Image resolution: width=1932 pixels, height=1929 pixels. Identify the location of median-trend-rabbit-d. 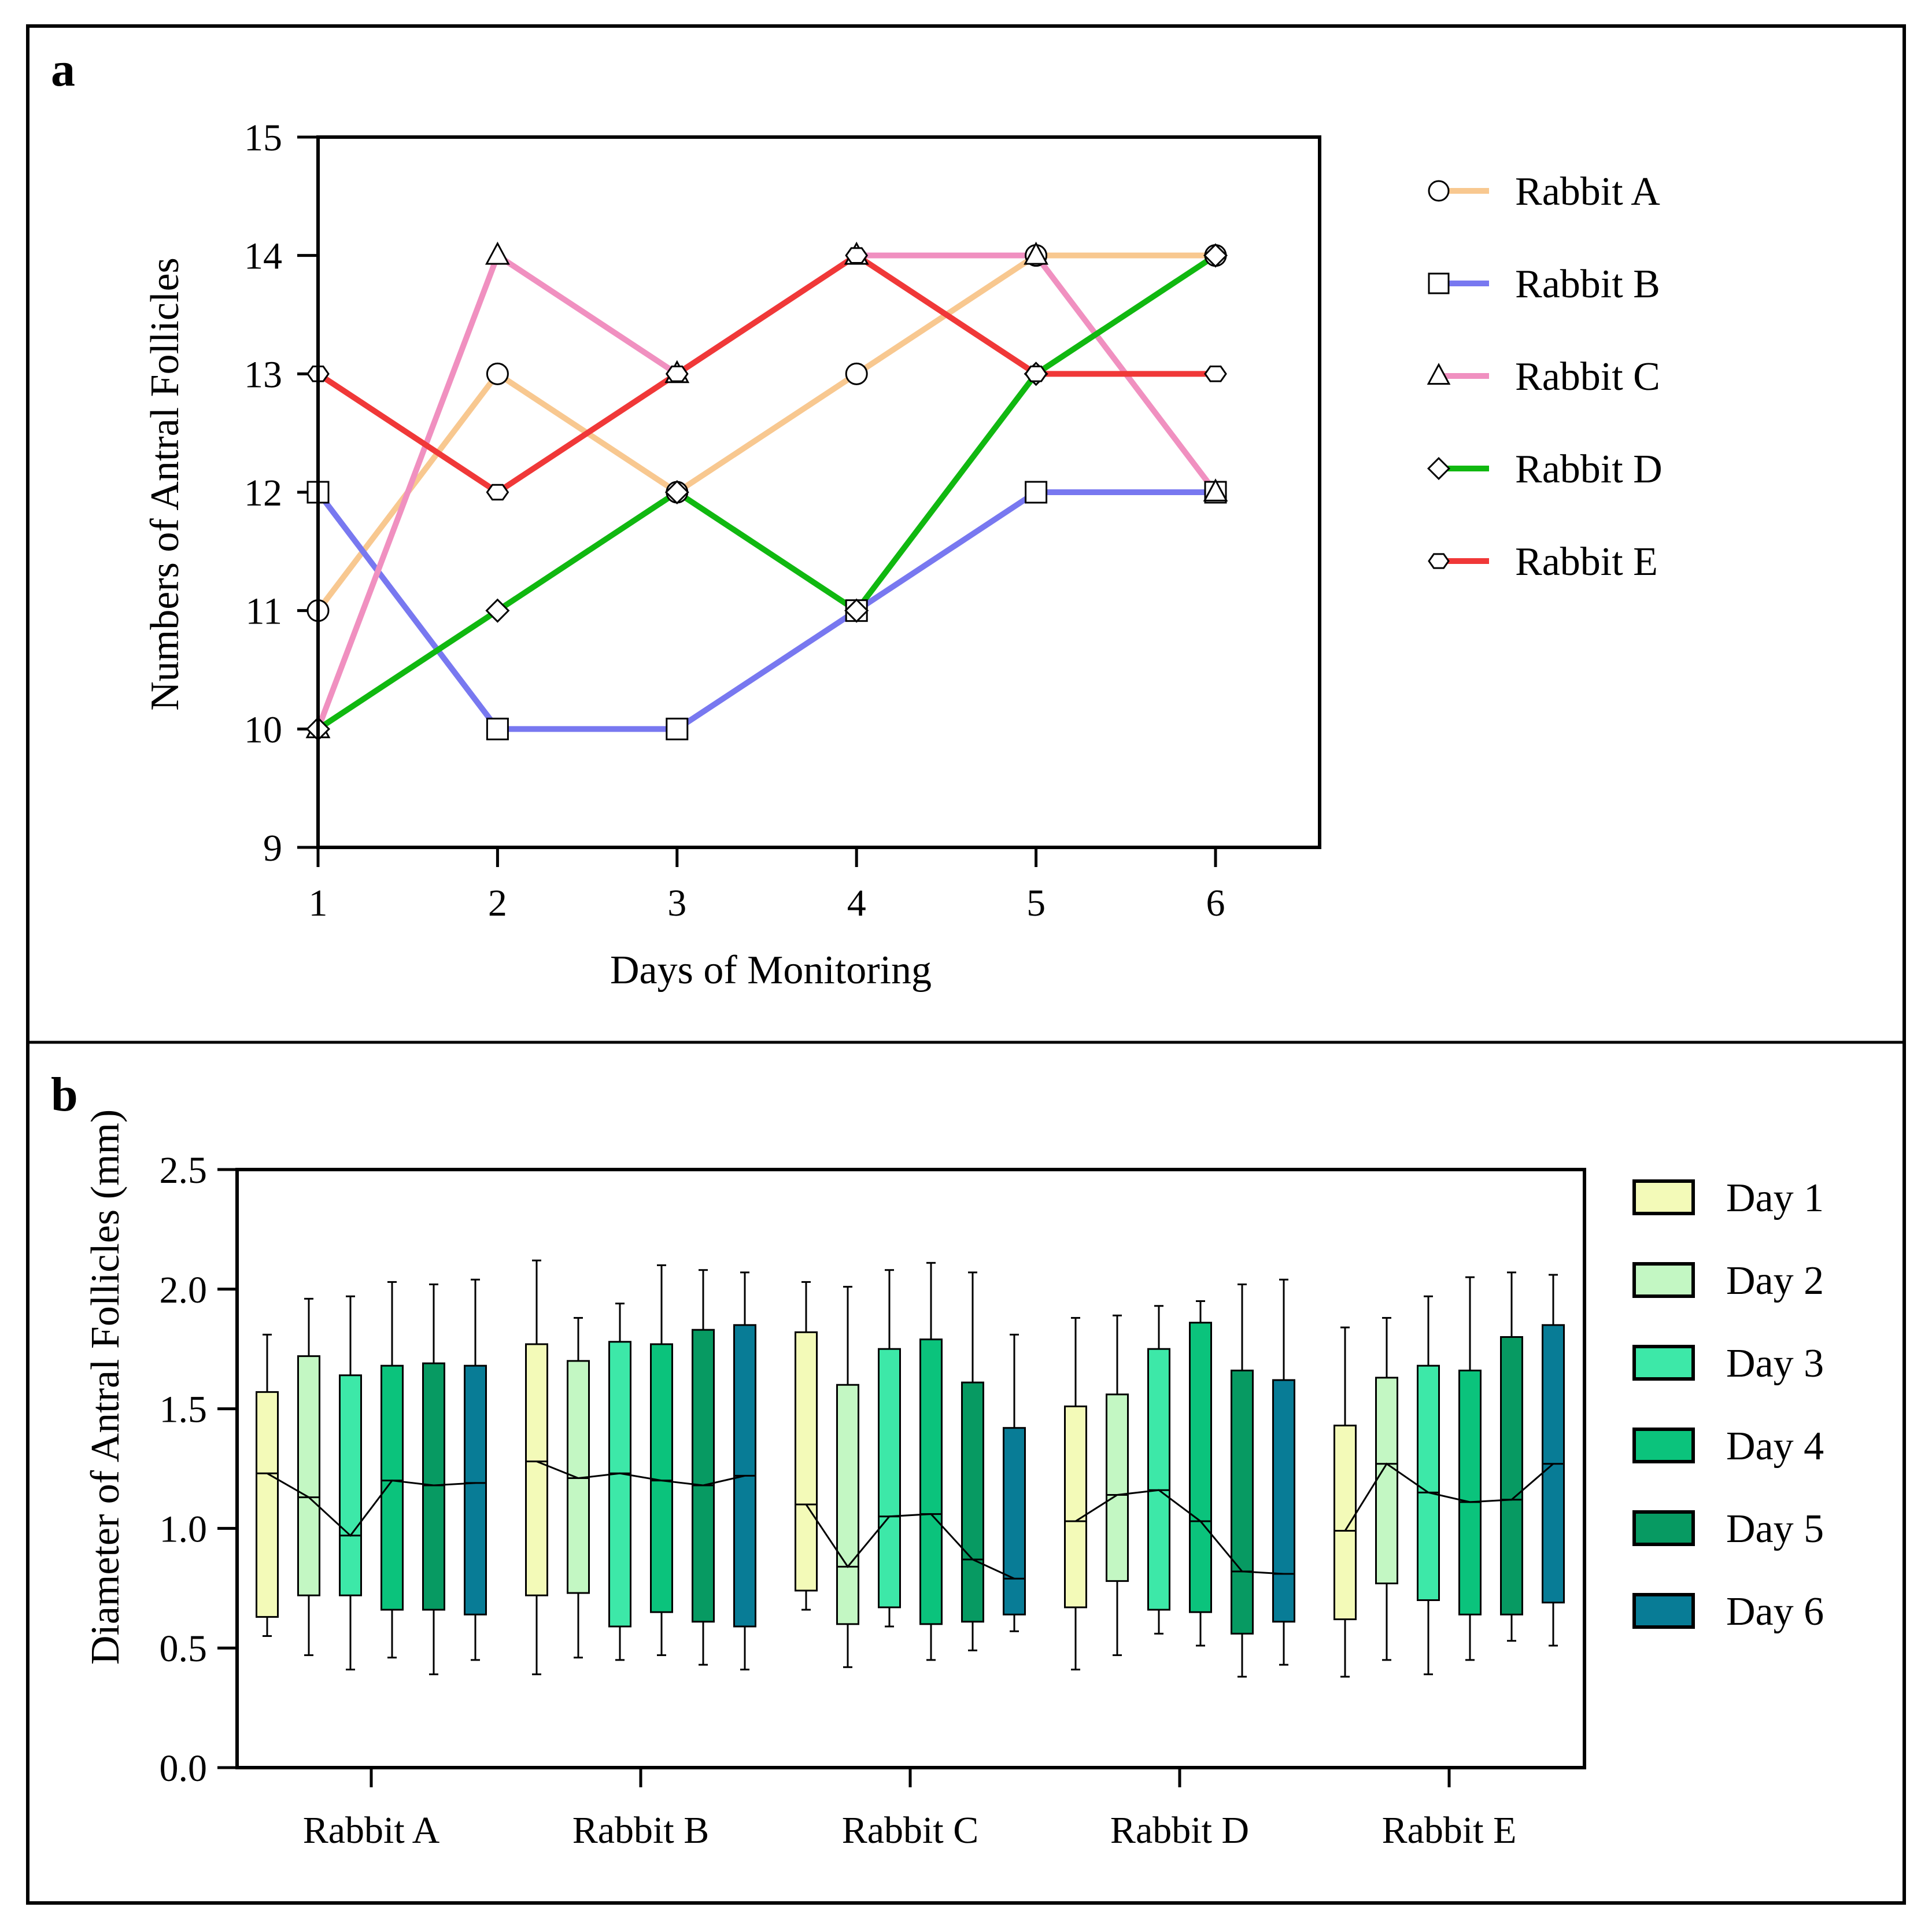
(1179, 1532).